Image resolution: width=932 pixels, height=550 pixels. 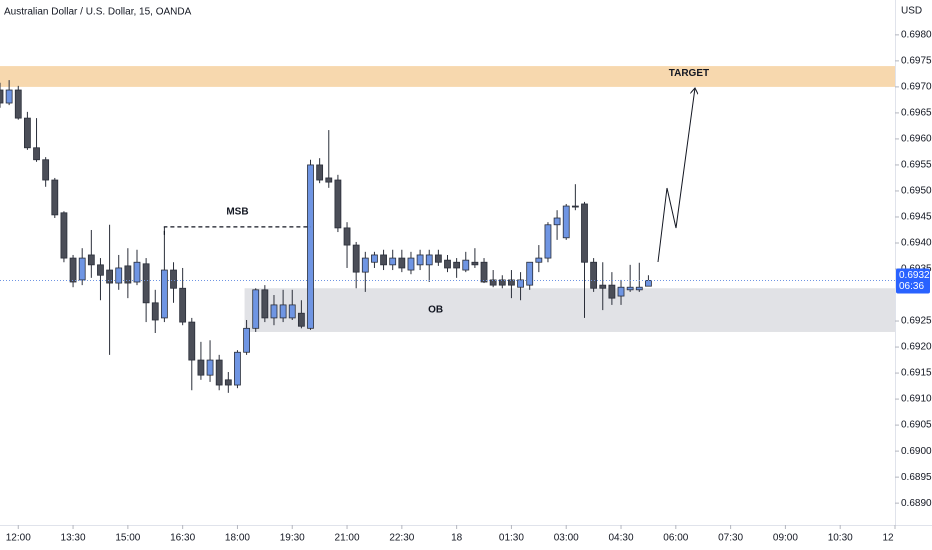 I want to click on x-tick-label: 09:00, so click(x=785, y=538).